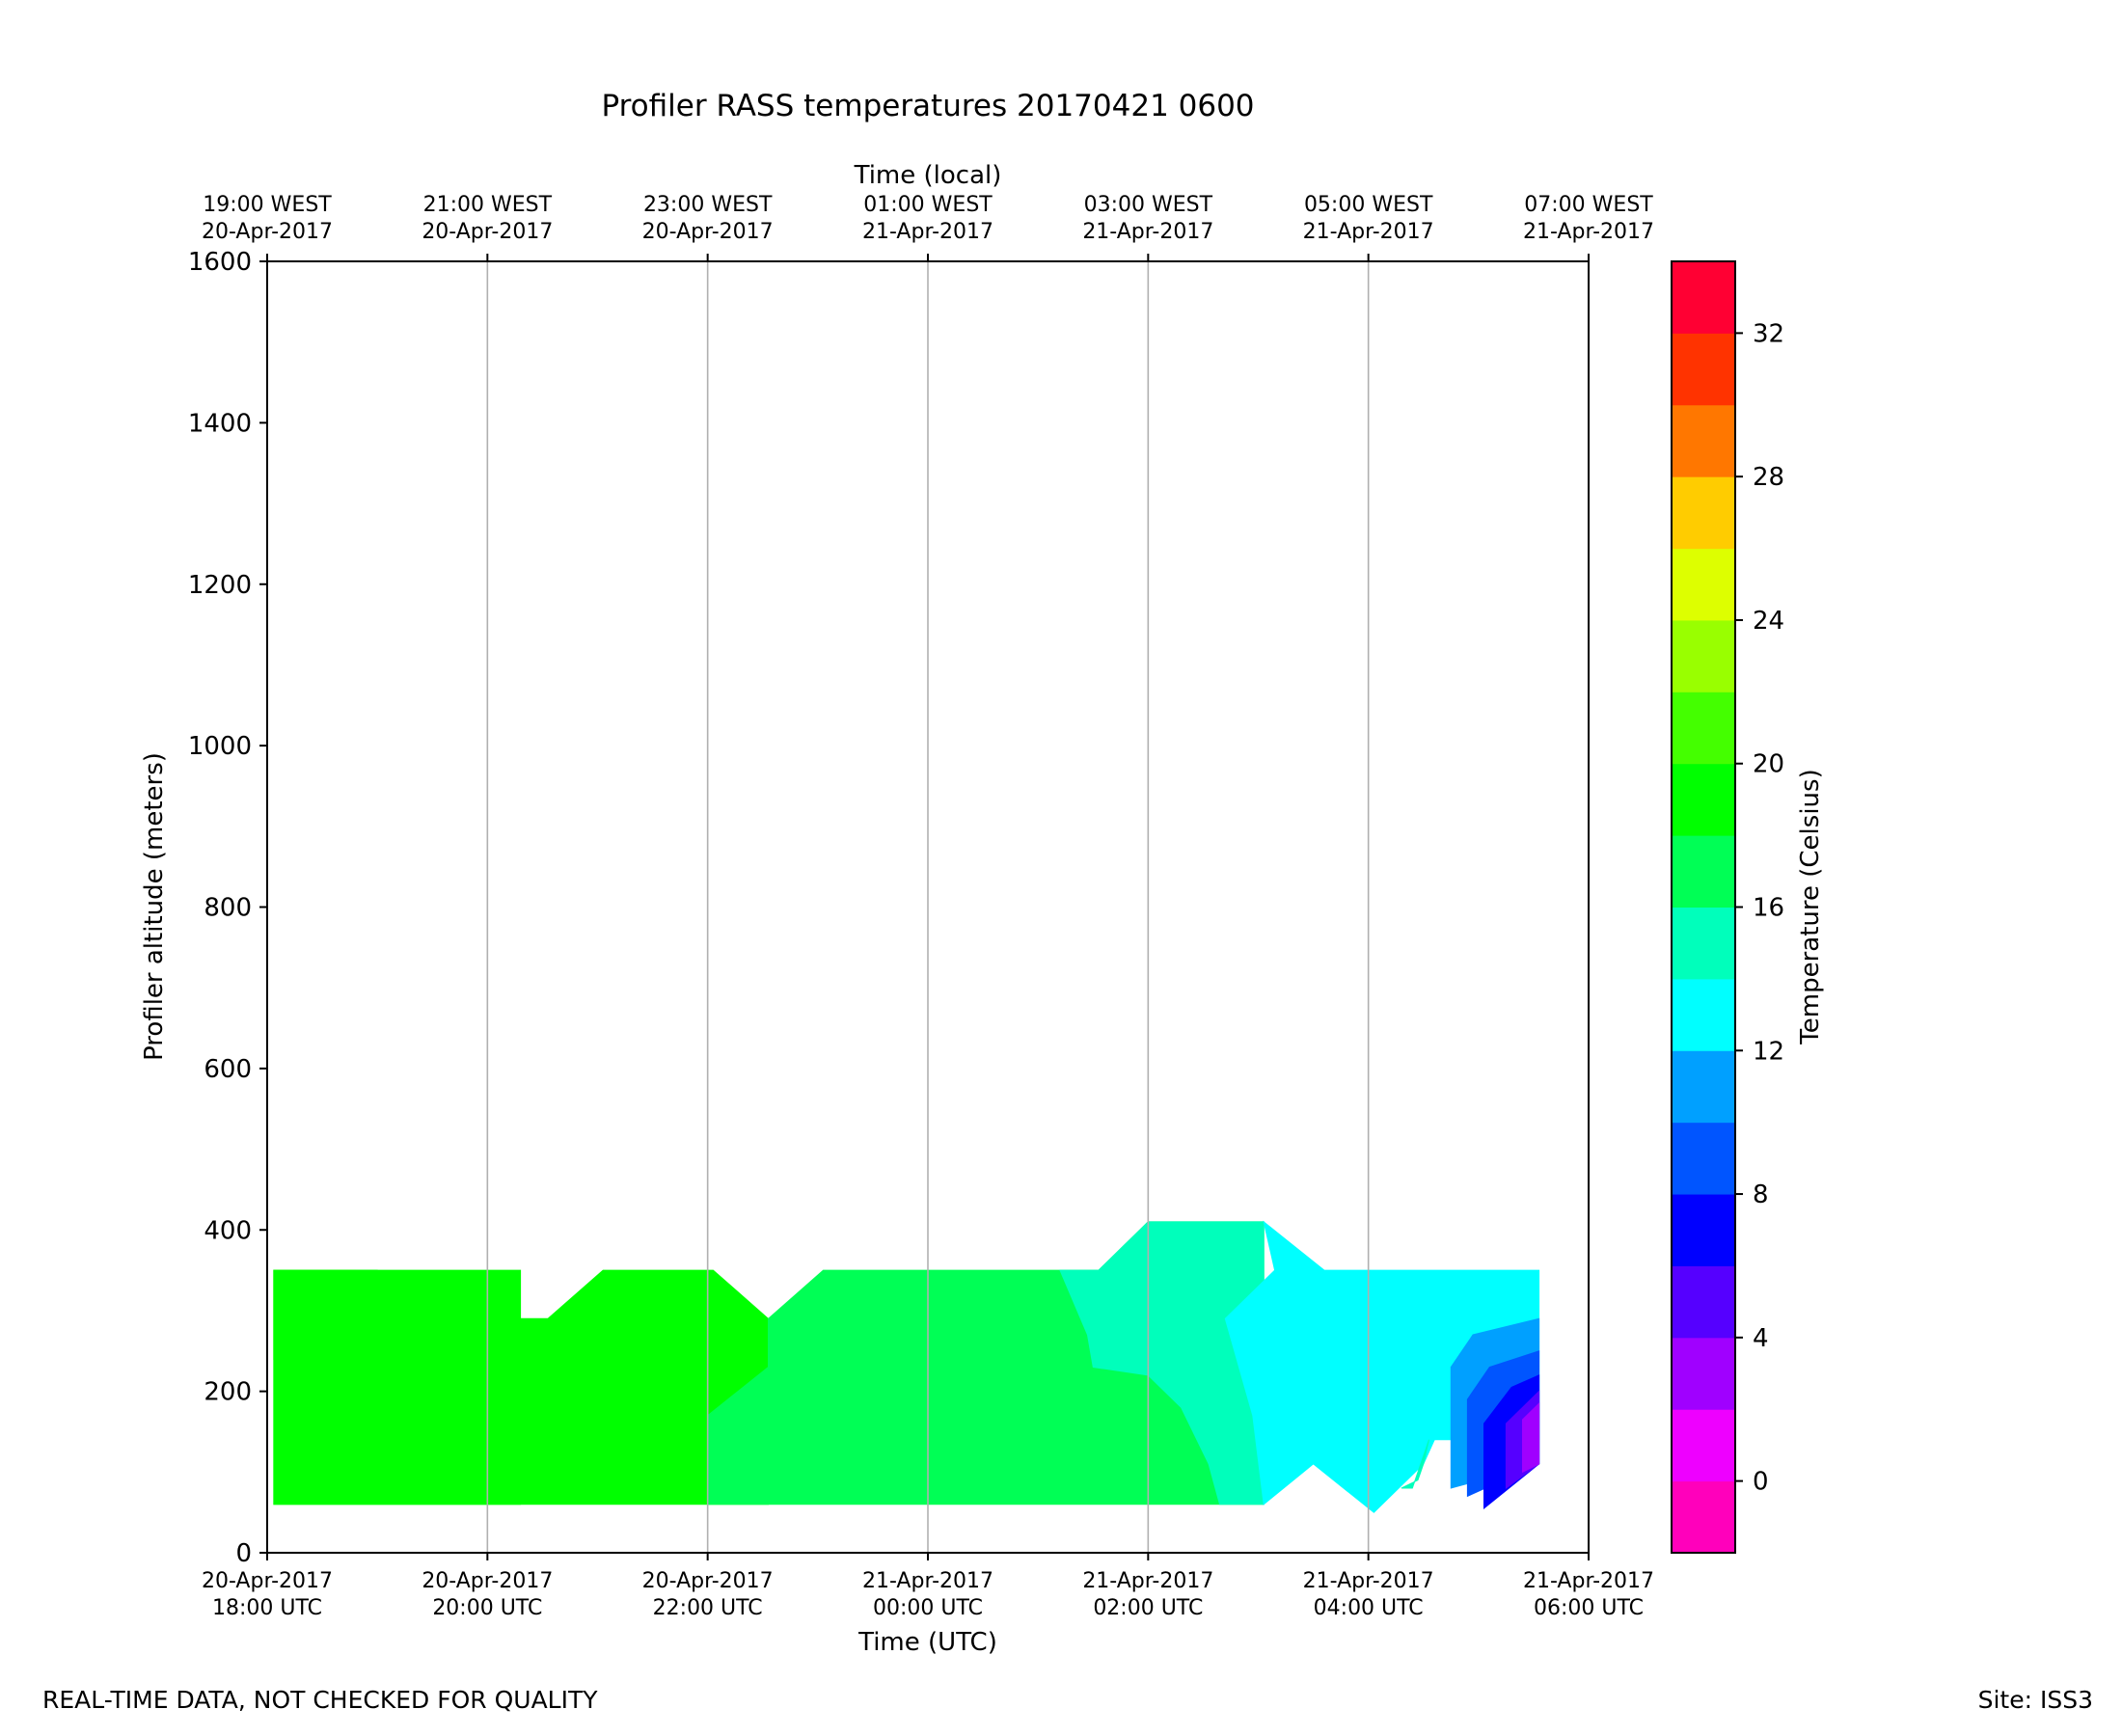 Image resolution: width=2122 pixels, height=1736 pixels. I want to click on chart-title: Profiler RASS temperatures 20170421 0600, so click(928, 106).